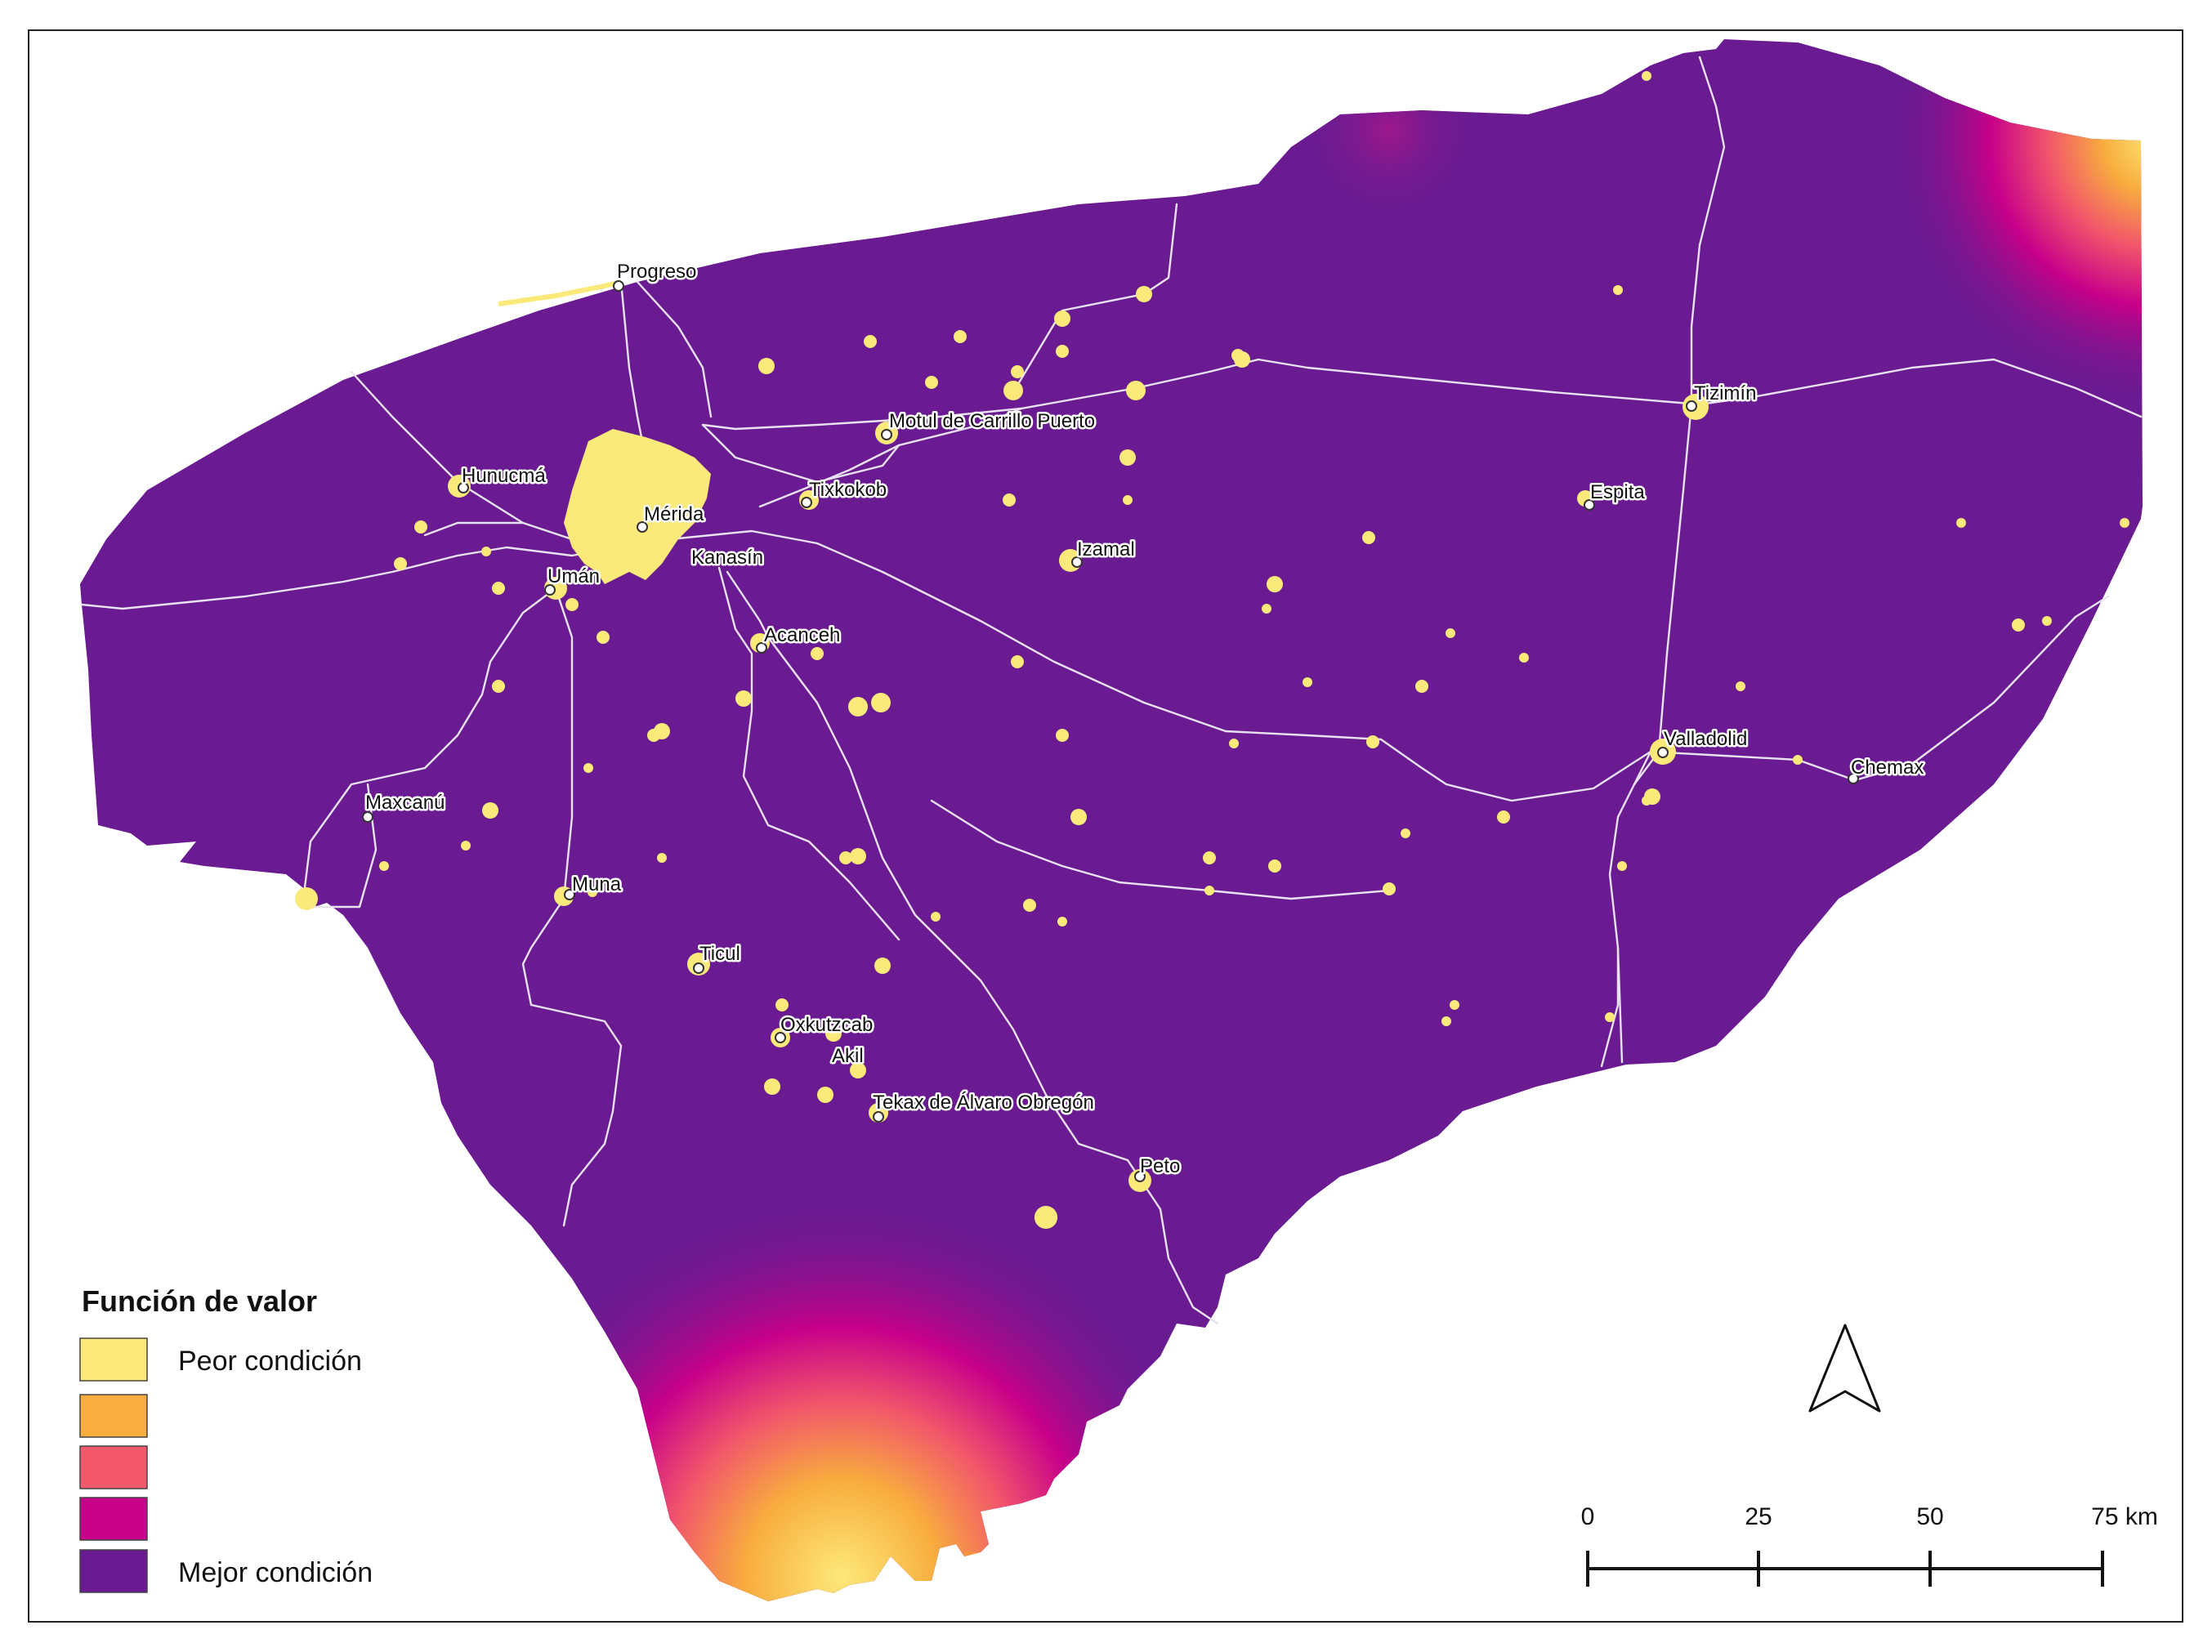 The width and height of the screenshot is (2212, 1652). I want to click on merida-urban-area, so click(637, 506).